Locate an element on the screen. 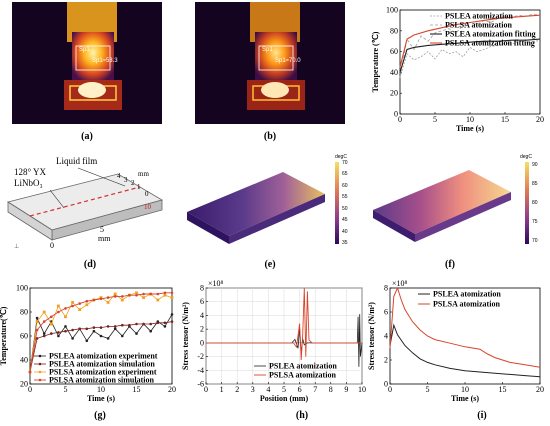  liquid-film-label: Liquid film is located at coordinates (77, 161).